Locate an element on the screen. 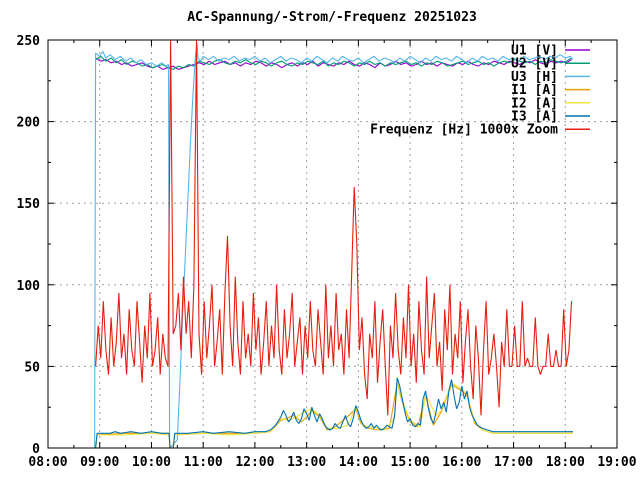  x-tick-label: 17:00 is located at coordinates (513, 462).